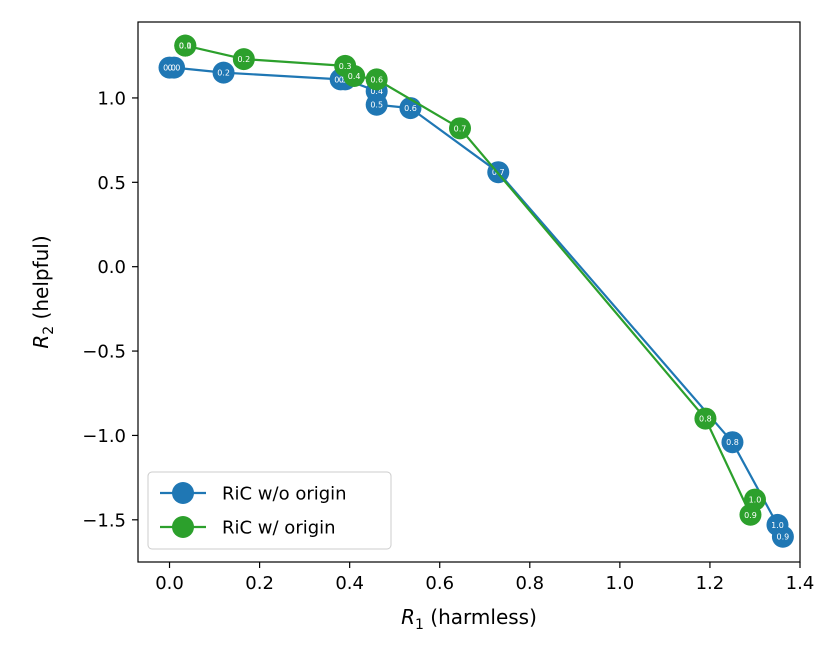 The height and width of the screenshot is (664, 830). What do you see at coordinates (111, 183) in the screenshot?
I see `y-tick-label: 0.5` at bounding box center [111, 183].